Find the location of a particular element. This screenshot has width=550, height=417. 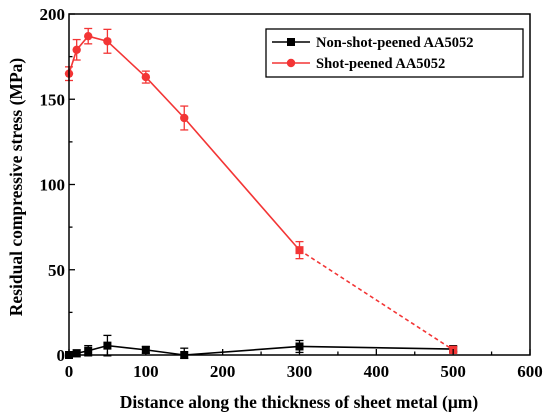

x-tick-label: 200 is located at coordinates (223, 371).